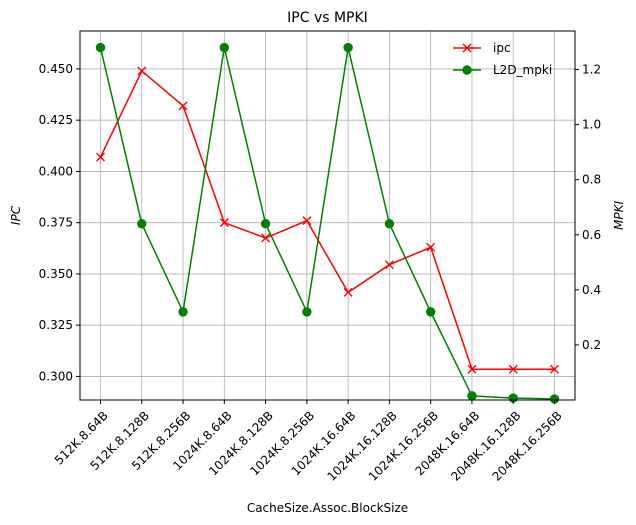  Describe the element at coordinates (56, 171) in the screenshot. I see `left-y-tick-label: 0.400` at that location.